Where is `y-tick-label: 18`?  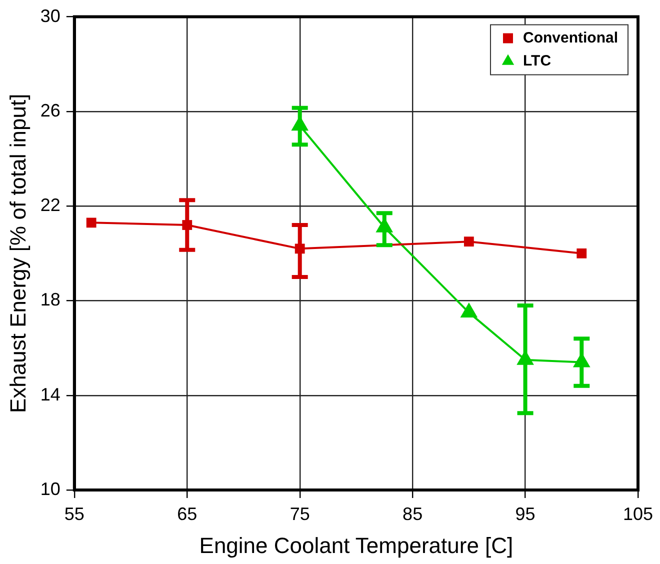
y-tick-label: 18 is located at coordinates (50, 300).